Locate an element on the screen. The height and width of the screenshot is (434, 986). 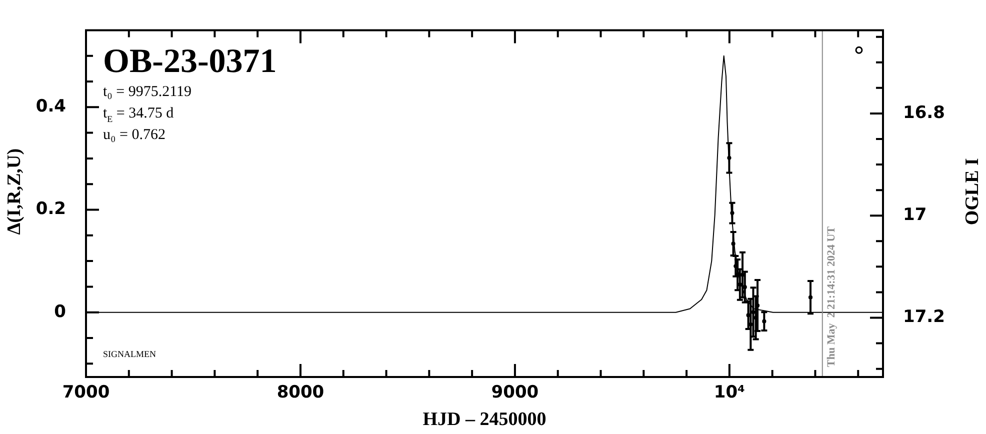
x-tick-label: 10⁴ is located at coordinates (729, 392).